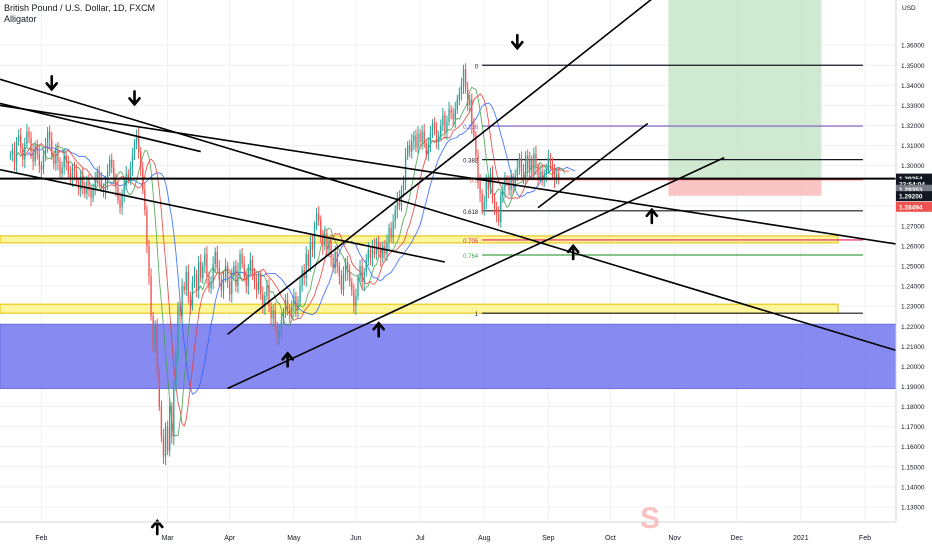 The image size is (932, 555). What do you see at coordinates (909, 8) in the screenshot?
I see `currency-label: USD` at bounding box center [909, 8].